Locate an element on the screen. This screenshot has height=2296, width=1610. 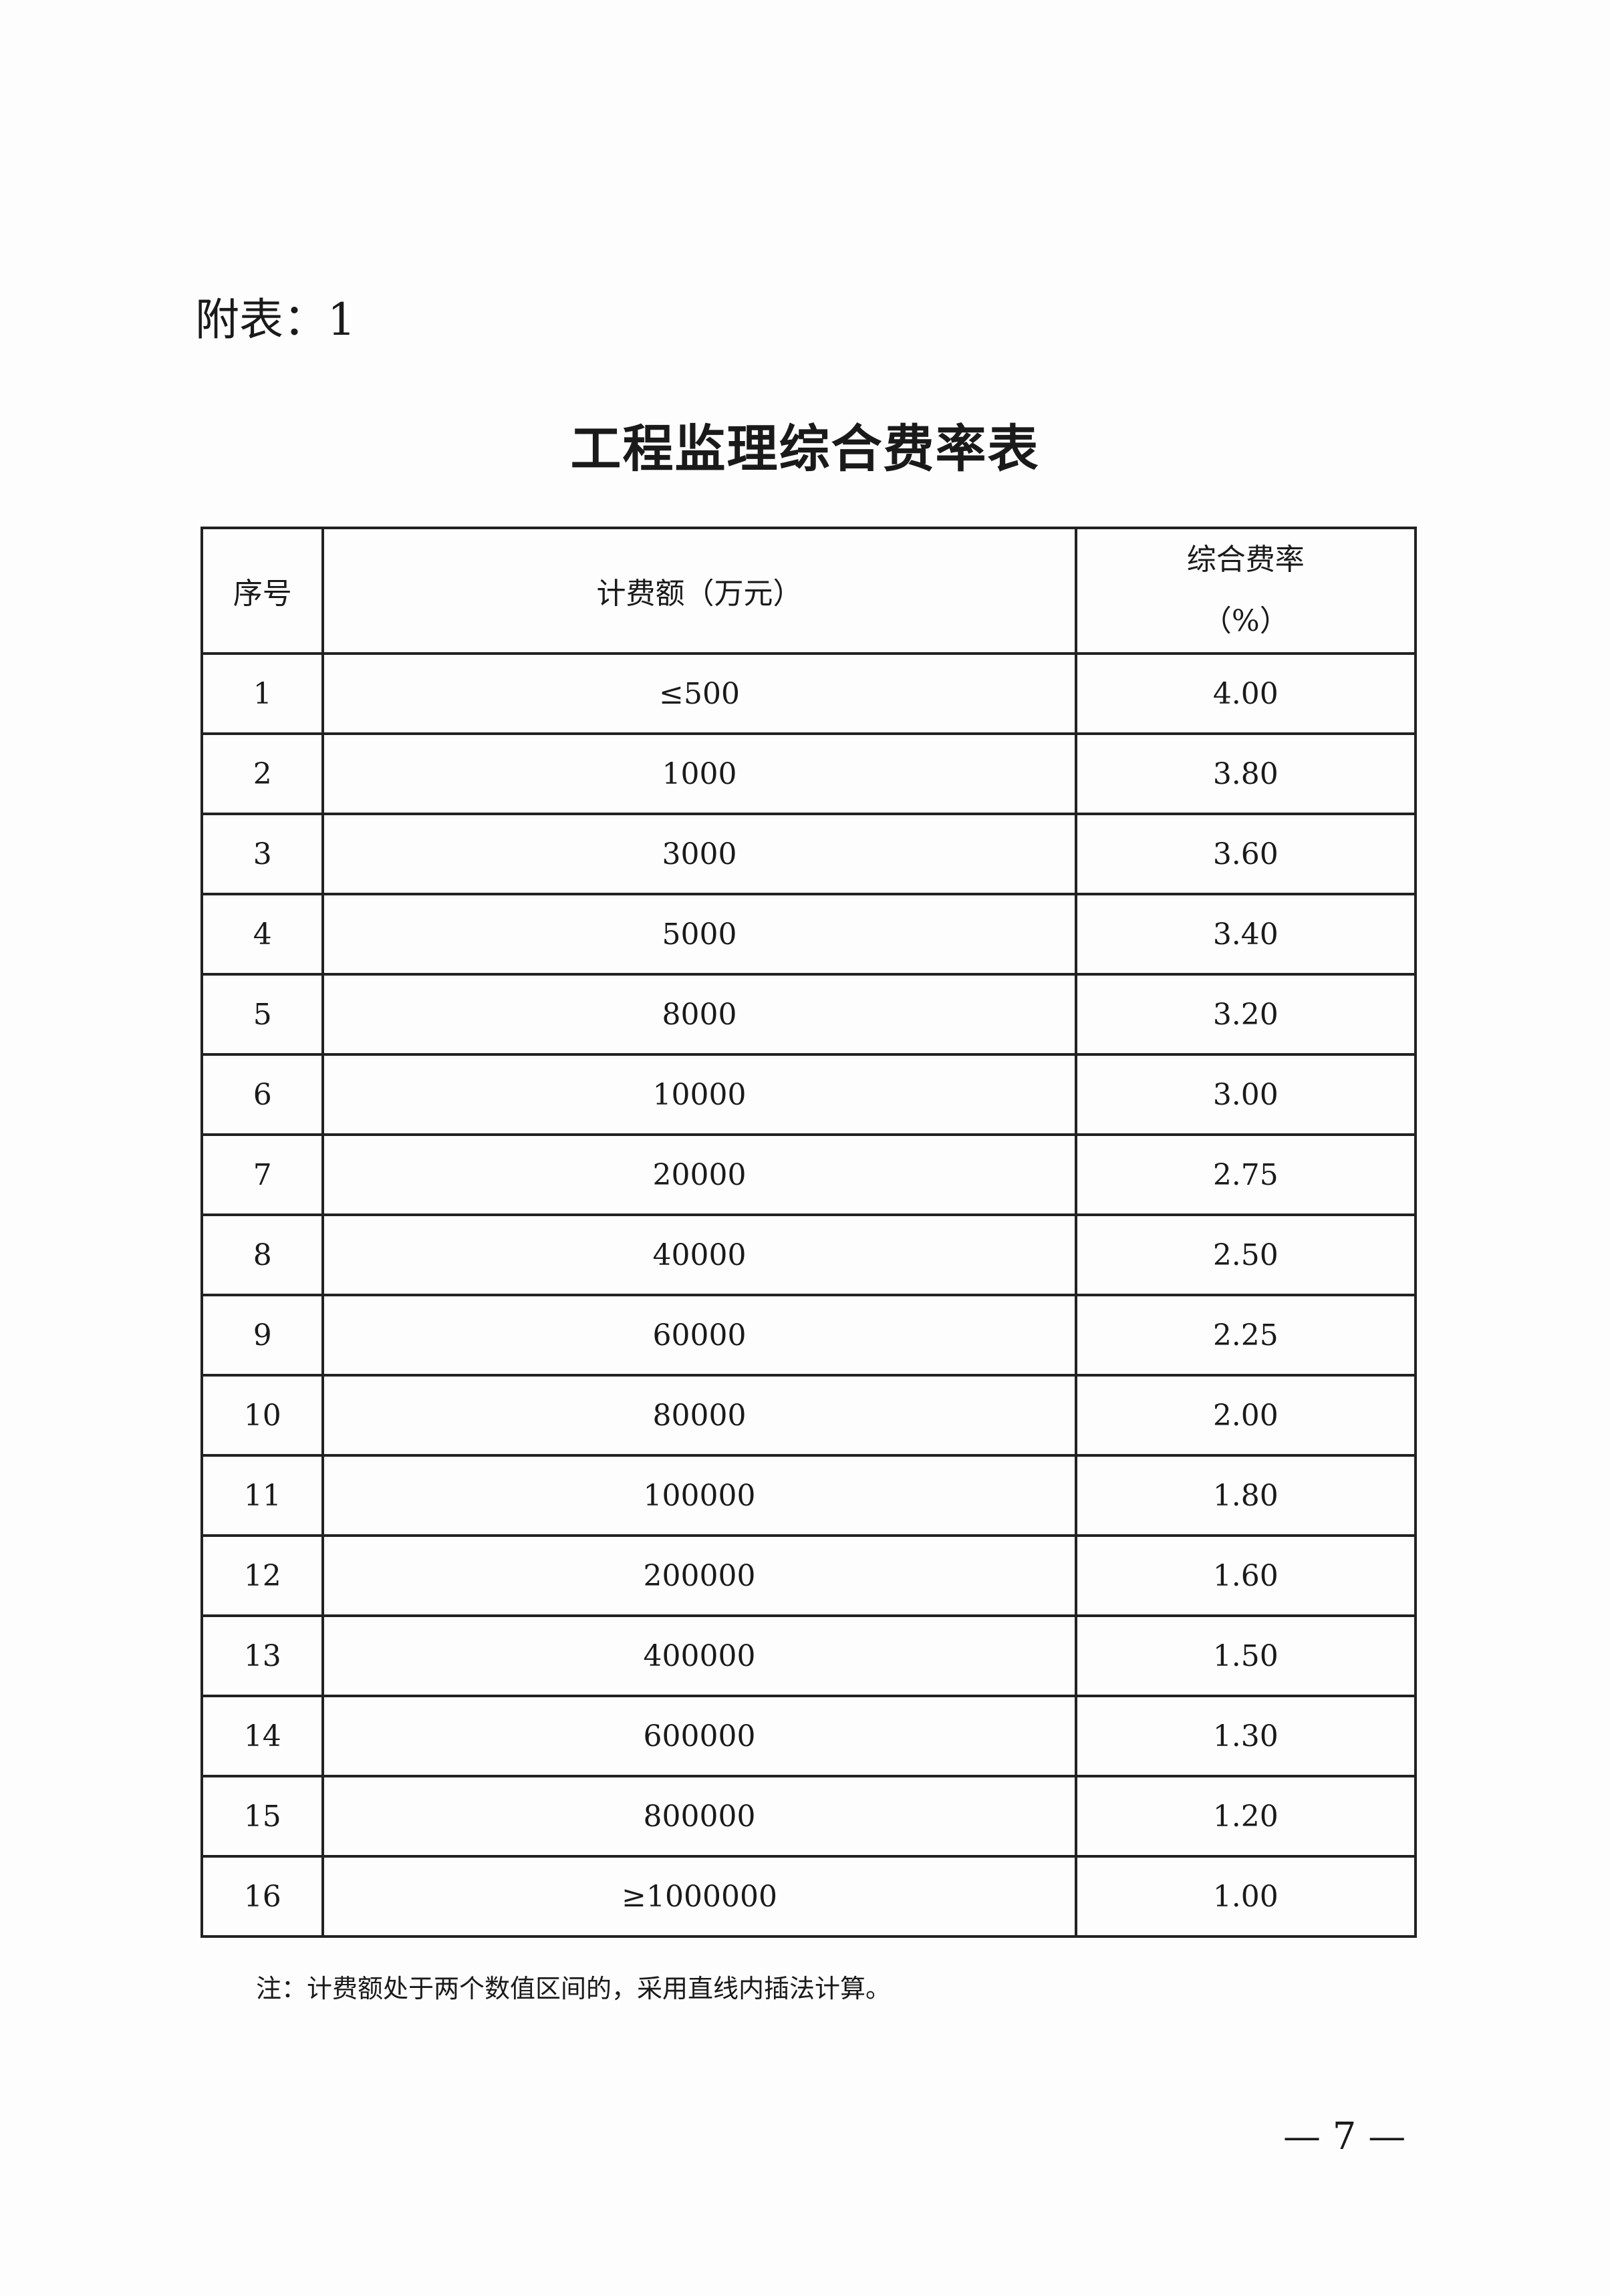
table-row: 7 20000 2.75 is located at coordinates (809, 1174).